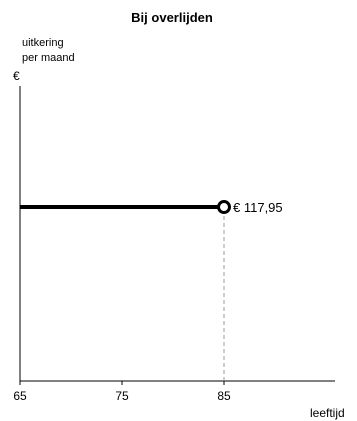 This screenshot has width=357, height=421. I want to click on y-axis-label-line-1: uitkering, so click(43, 43).